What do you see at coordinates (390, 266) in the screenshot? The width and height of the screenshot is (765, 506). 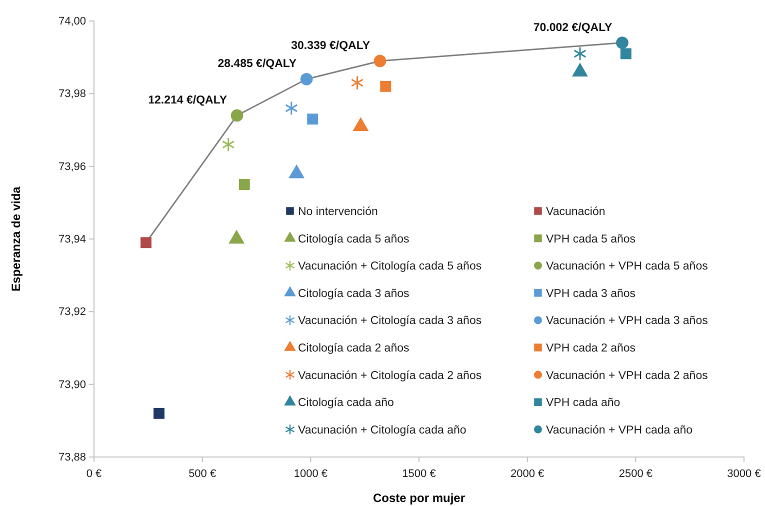 I see `legend-label: Vacunación + Citología cada 5 años` at bounding box center [390, 266].